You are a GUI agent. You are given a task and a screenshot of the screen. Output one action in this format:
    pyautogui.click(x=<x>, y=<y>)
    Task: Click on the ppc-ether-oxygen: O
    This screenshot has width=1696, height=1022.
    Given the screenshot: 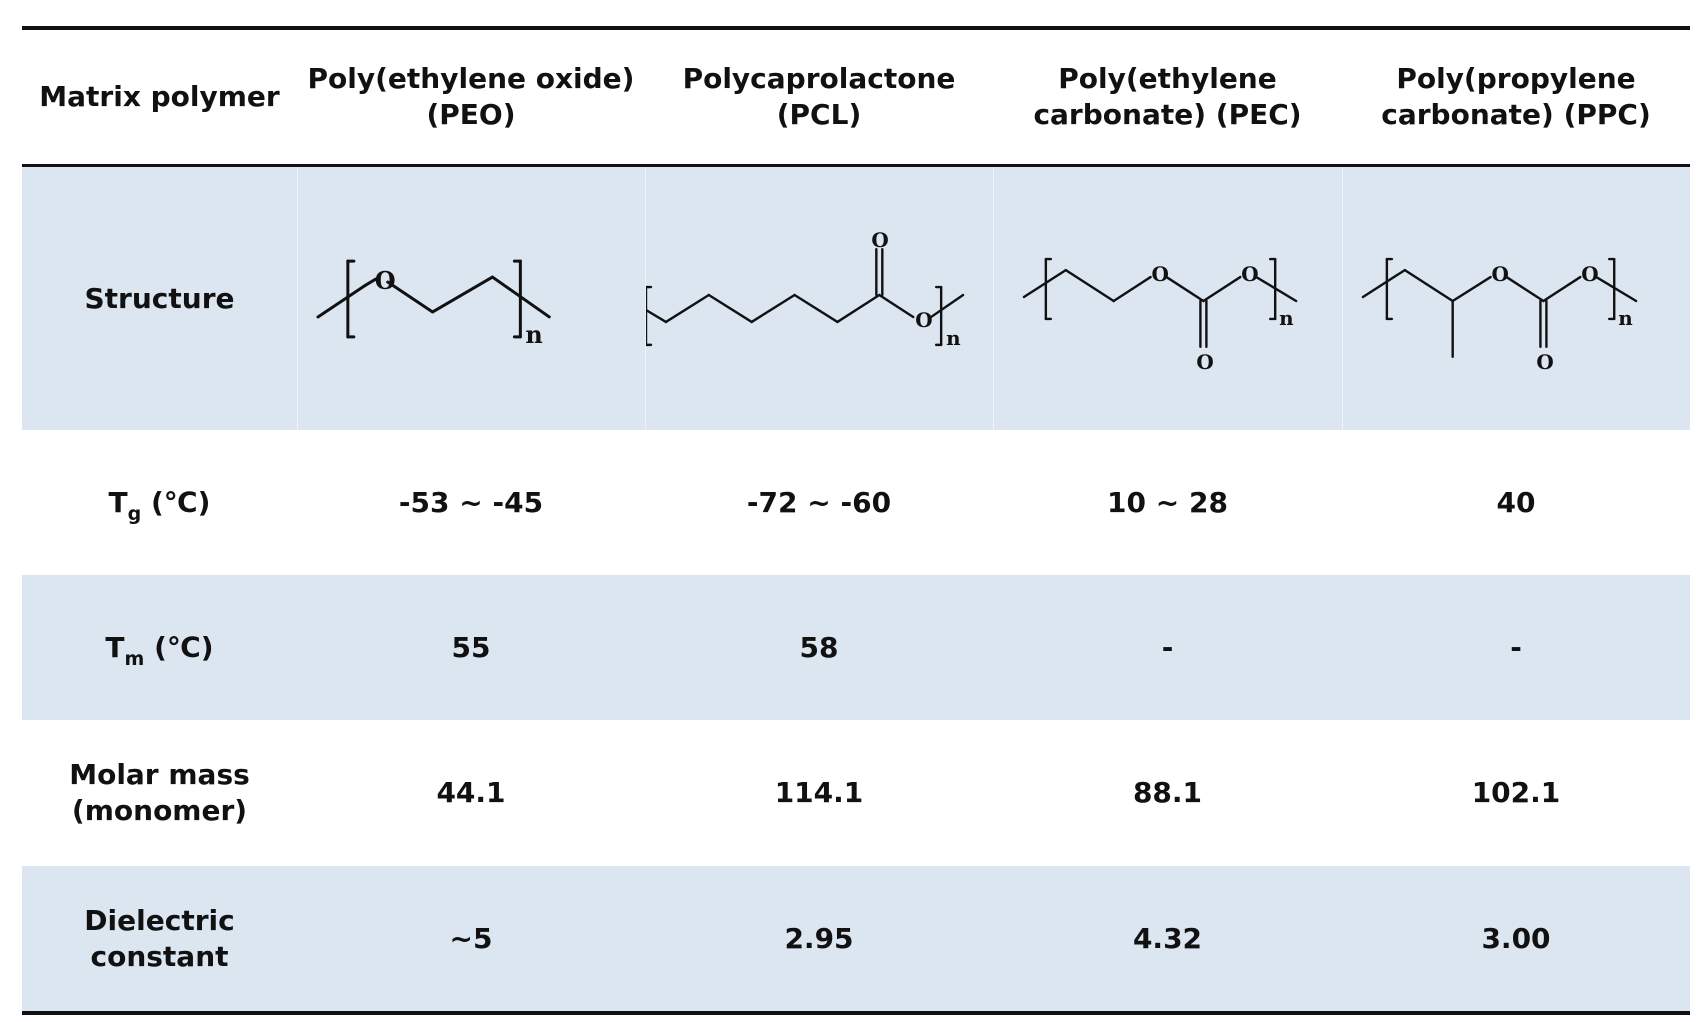 What is the action you would take?
    pyautogui.click(x=1500, y=274)
    